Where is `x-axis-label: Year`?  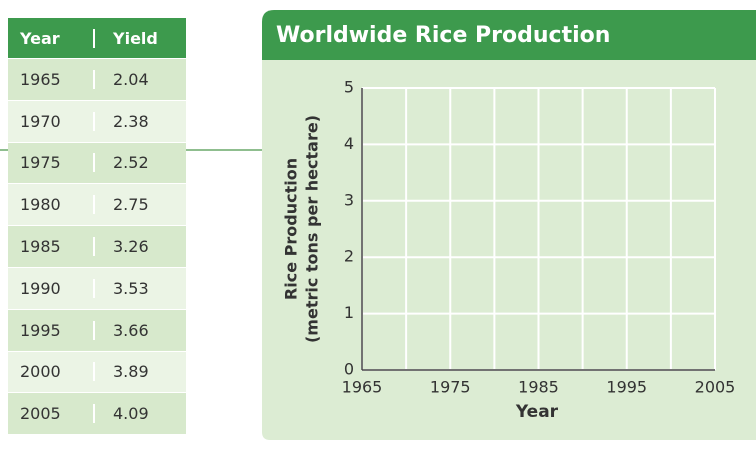
x-axis-label: Year is located at coordinates (537, 412).